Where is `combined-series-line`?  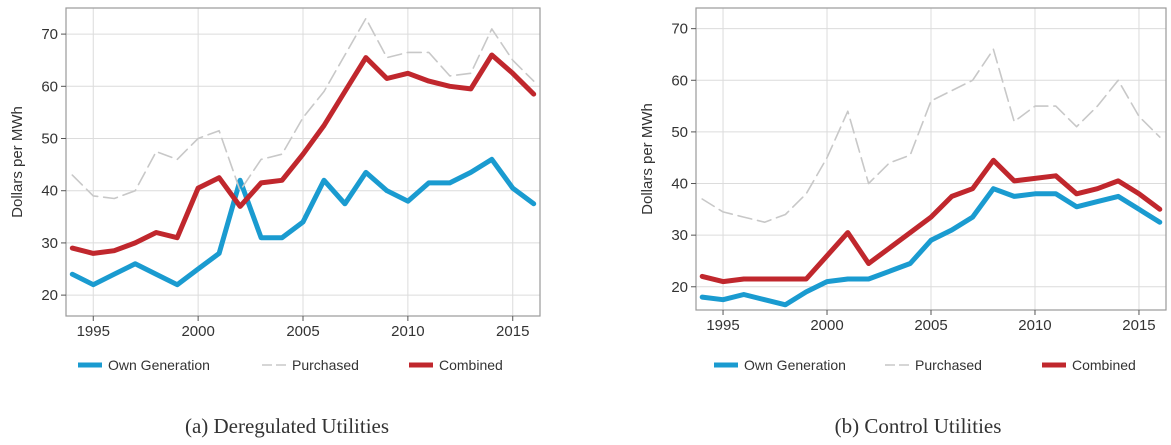 combined-series-line is located at coordinates (931, 221).